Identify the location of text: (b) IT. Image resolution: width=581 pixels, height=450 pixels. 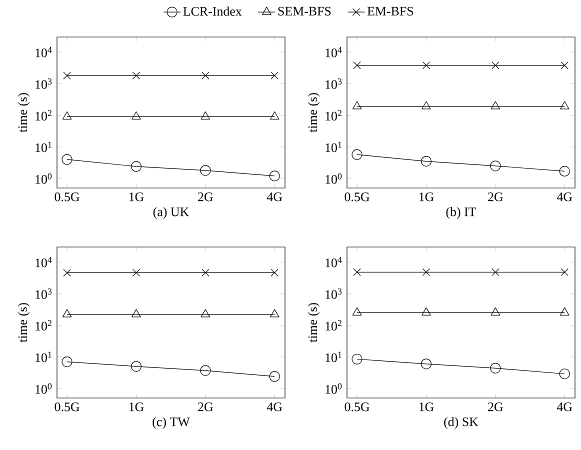
(461, 213).